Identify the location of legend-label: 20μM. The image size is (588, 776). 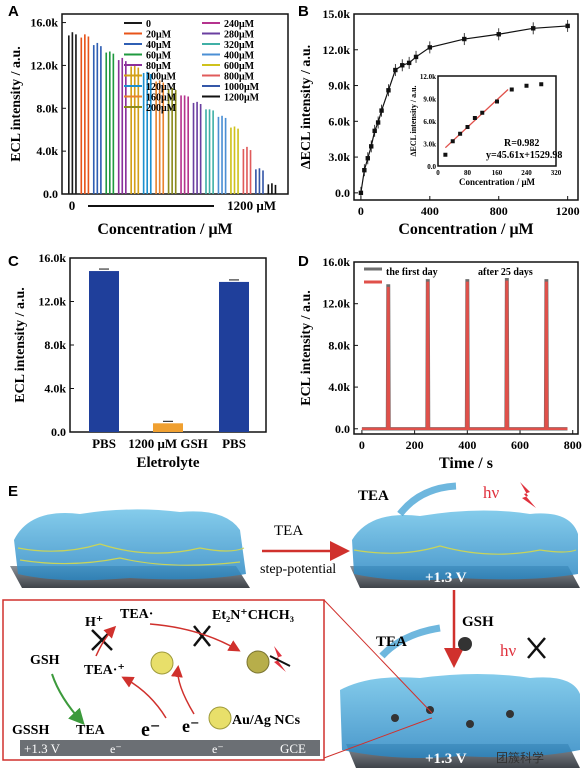
(159, 35).